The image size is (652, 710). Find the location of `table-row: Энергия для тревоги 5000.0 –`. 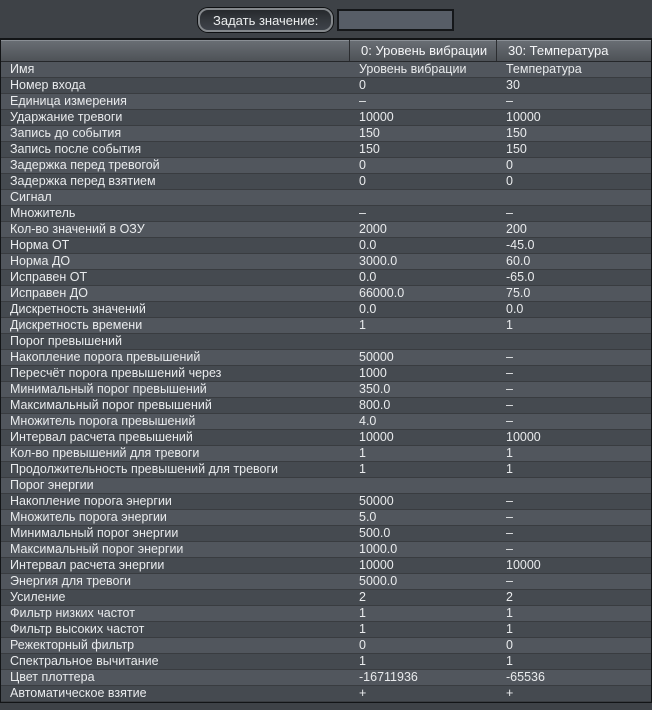

table-row: Энергия для тревоги 5000.0 – is located at coordinates (326, 582).